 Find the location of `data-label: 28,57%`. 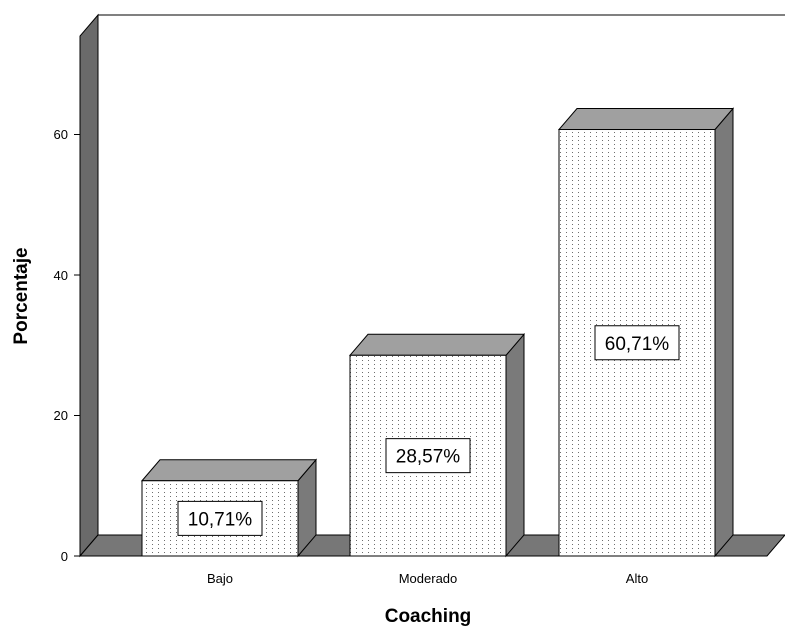

data-label: 28,57% is located at coordinates (428, 456).